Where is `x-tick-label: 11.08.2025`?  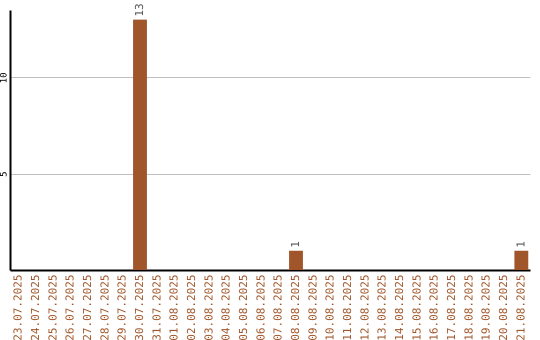 x-tick-label: 11.08.2025 is located at coordinates (347, 307).